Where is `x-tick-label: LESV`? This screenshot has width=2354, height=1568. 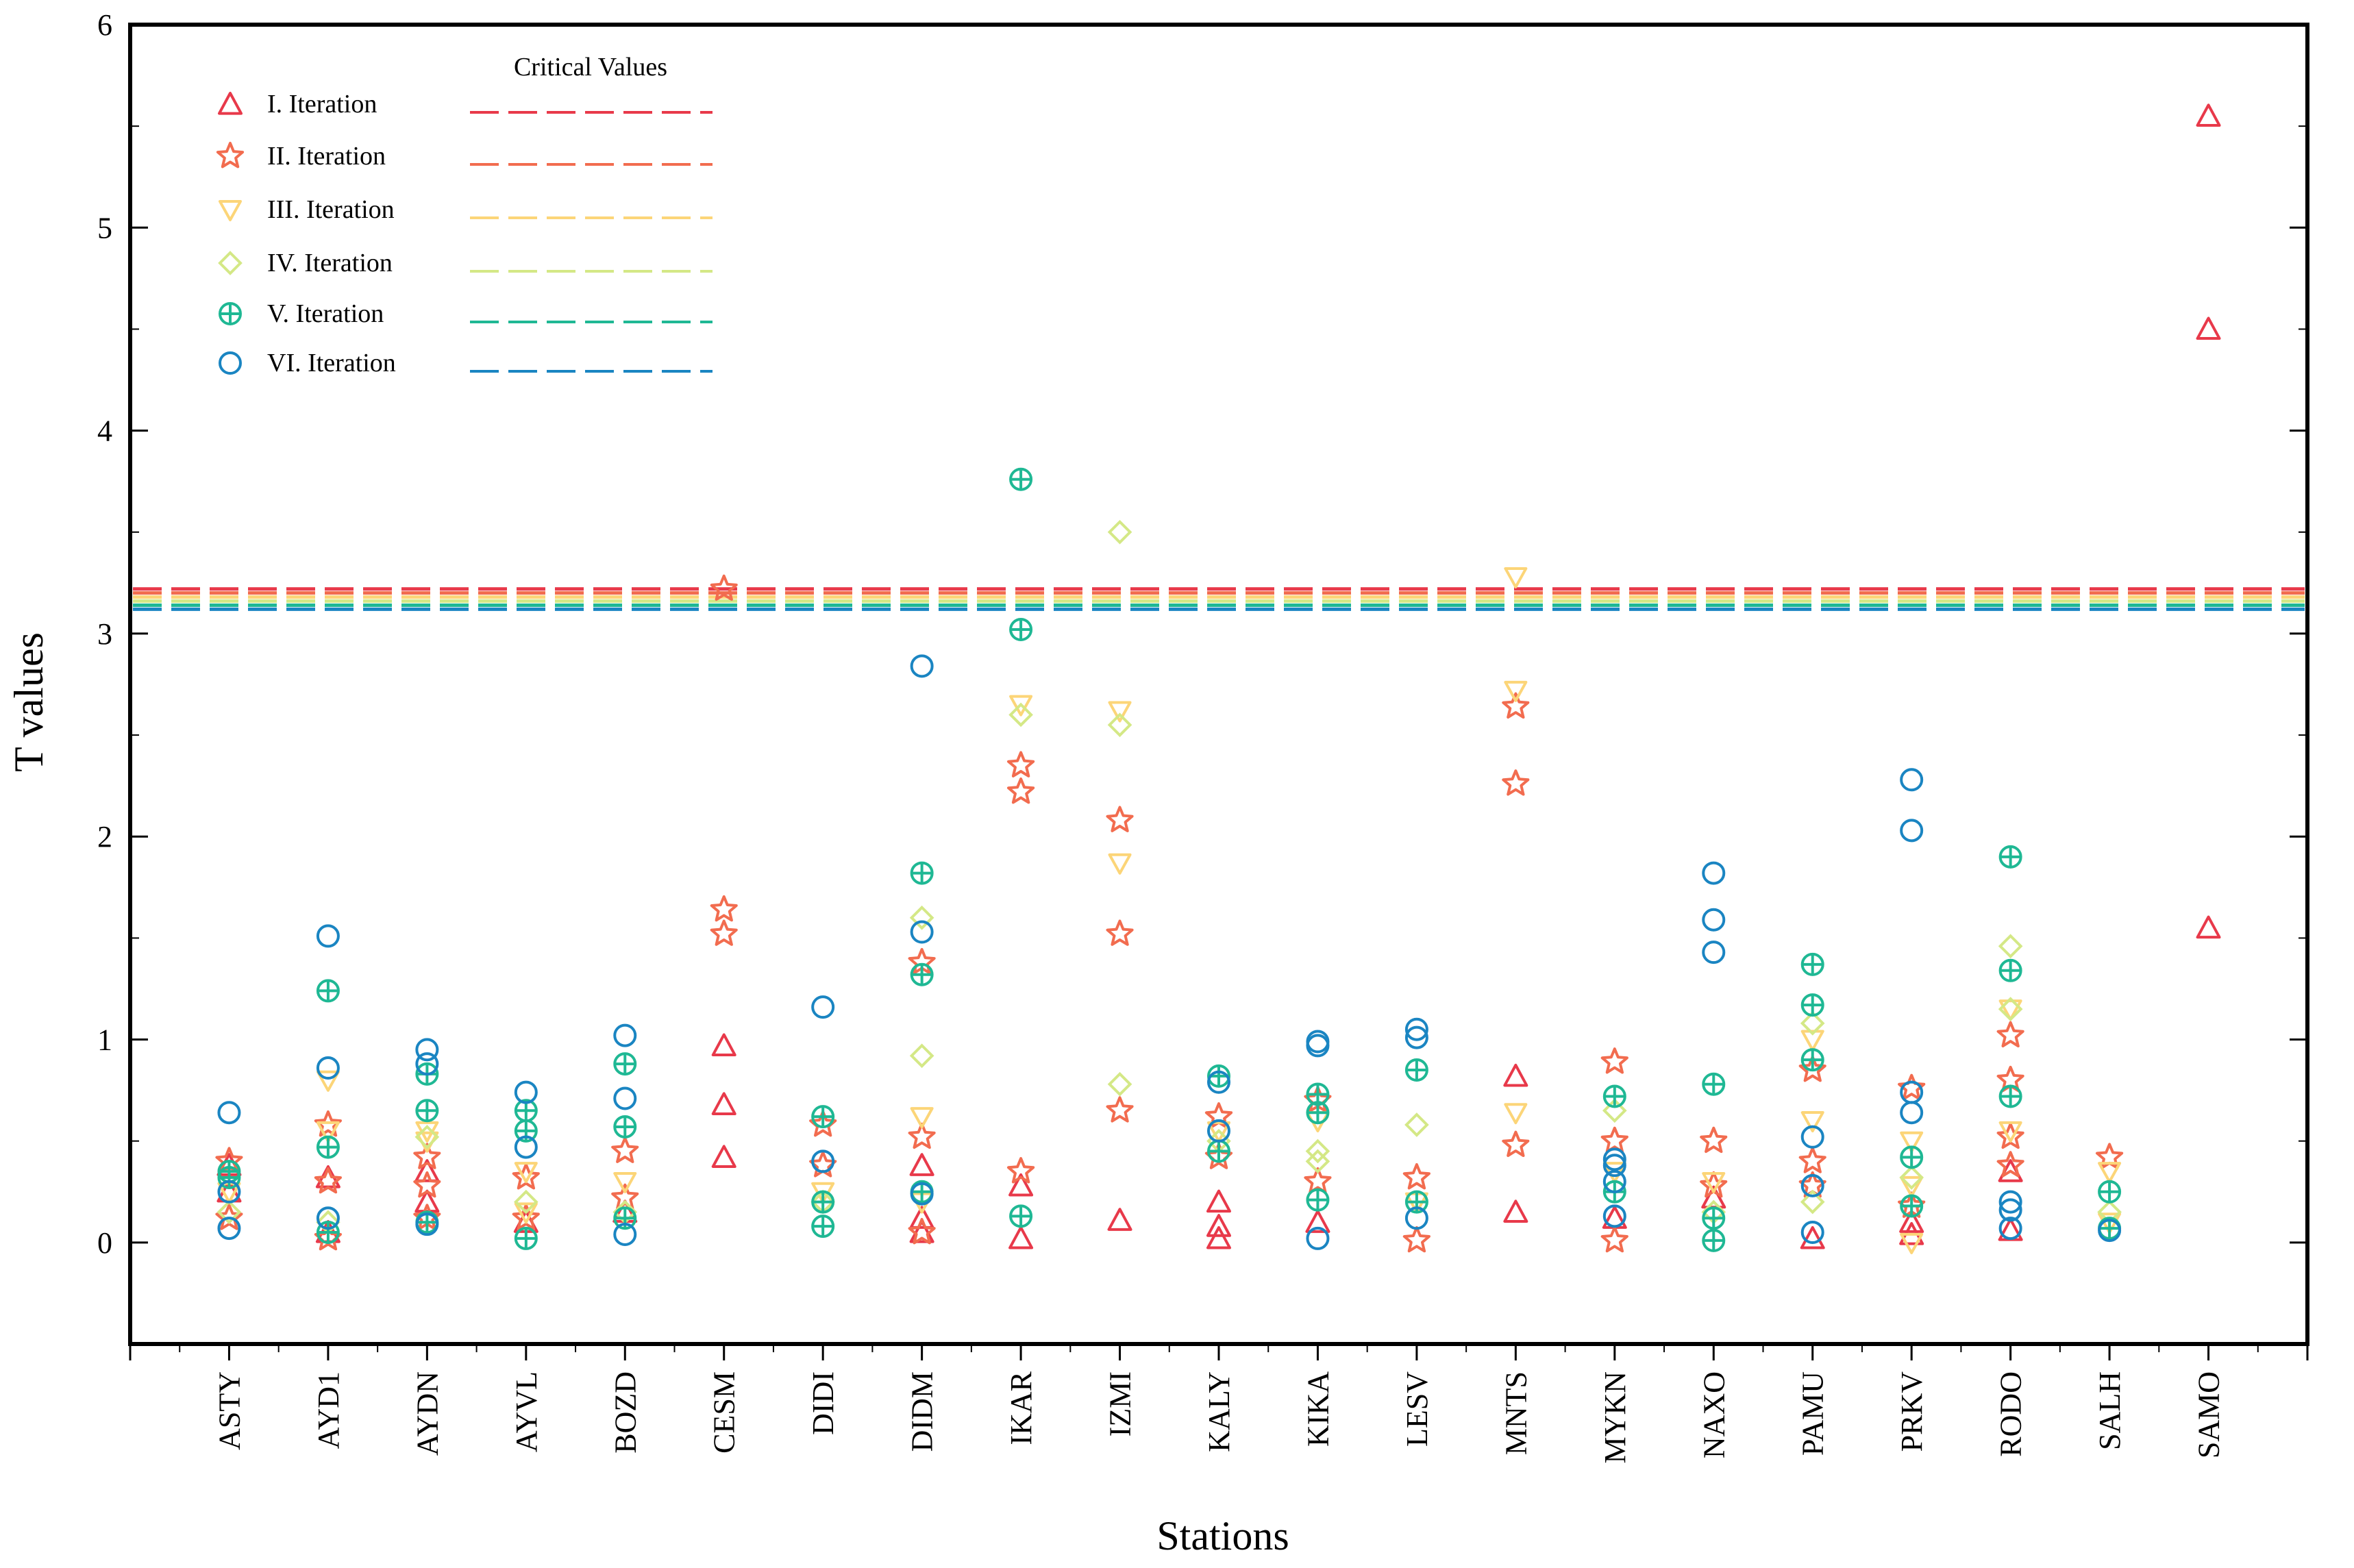 x-tick-label: LESV is located at coordinates (1417, 1409).